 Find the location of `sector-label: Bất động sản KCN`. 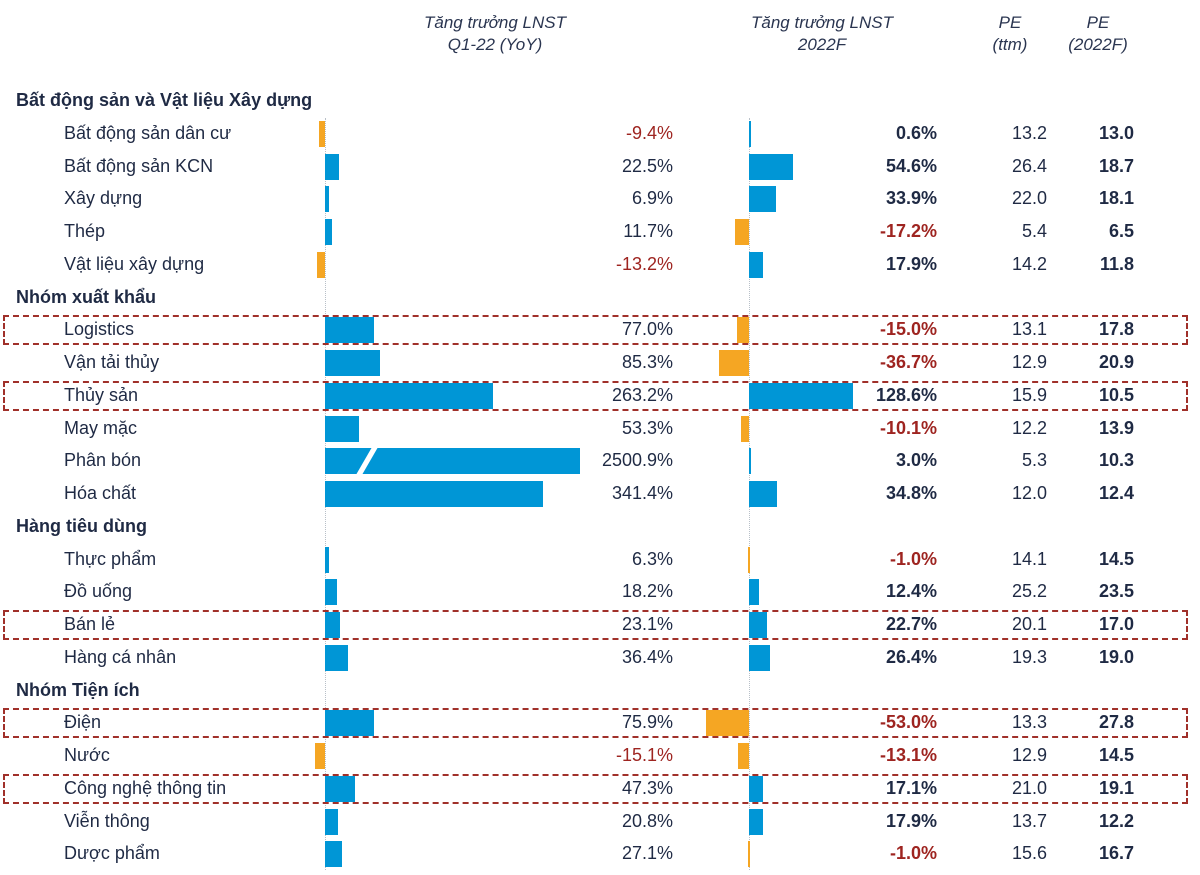

sector-label: Bất động sản KCN is located at coordinates (139, 165).